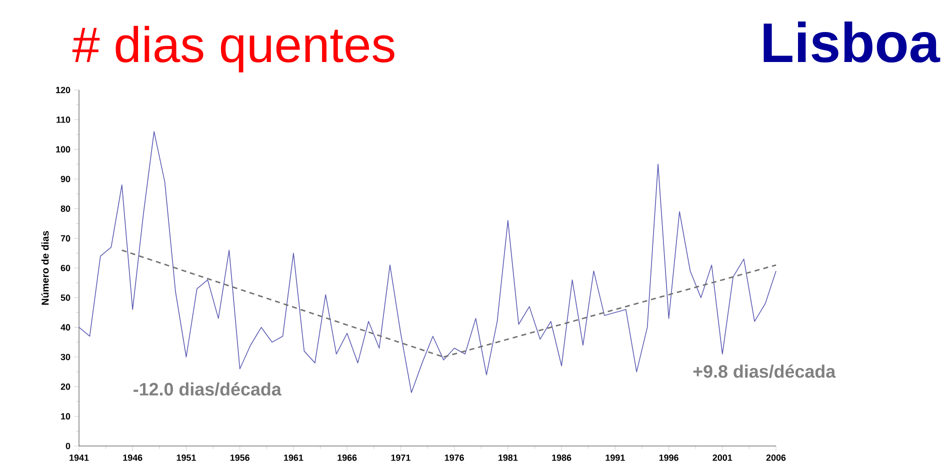  Describe the element at coordinates (722, 457) in the screenshot. I see `x-tick-label: 2001` at that location.